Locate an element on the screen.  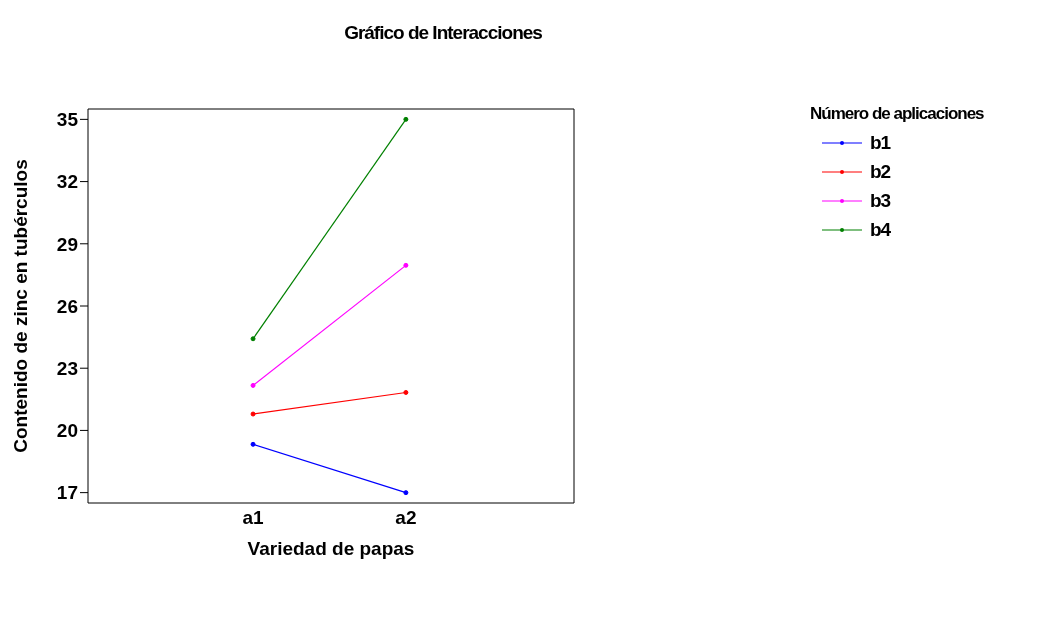
legend-label: b1 is located at coordinates (880, 142).